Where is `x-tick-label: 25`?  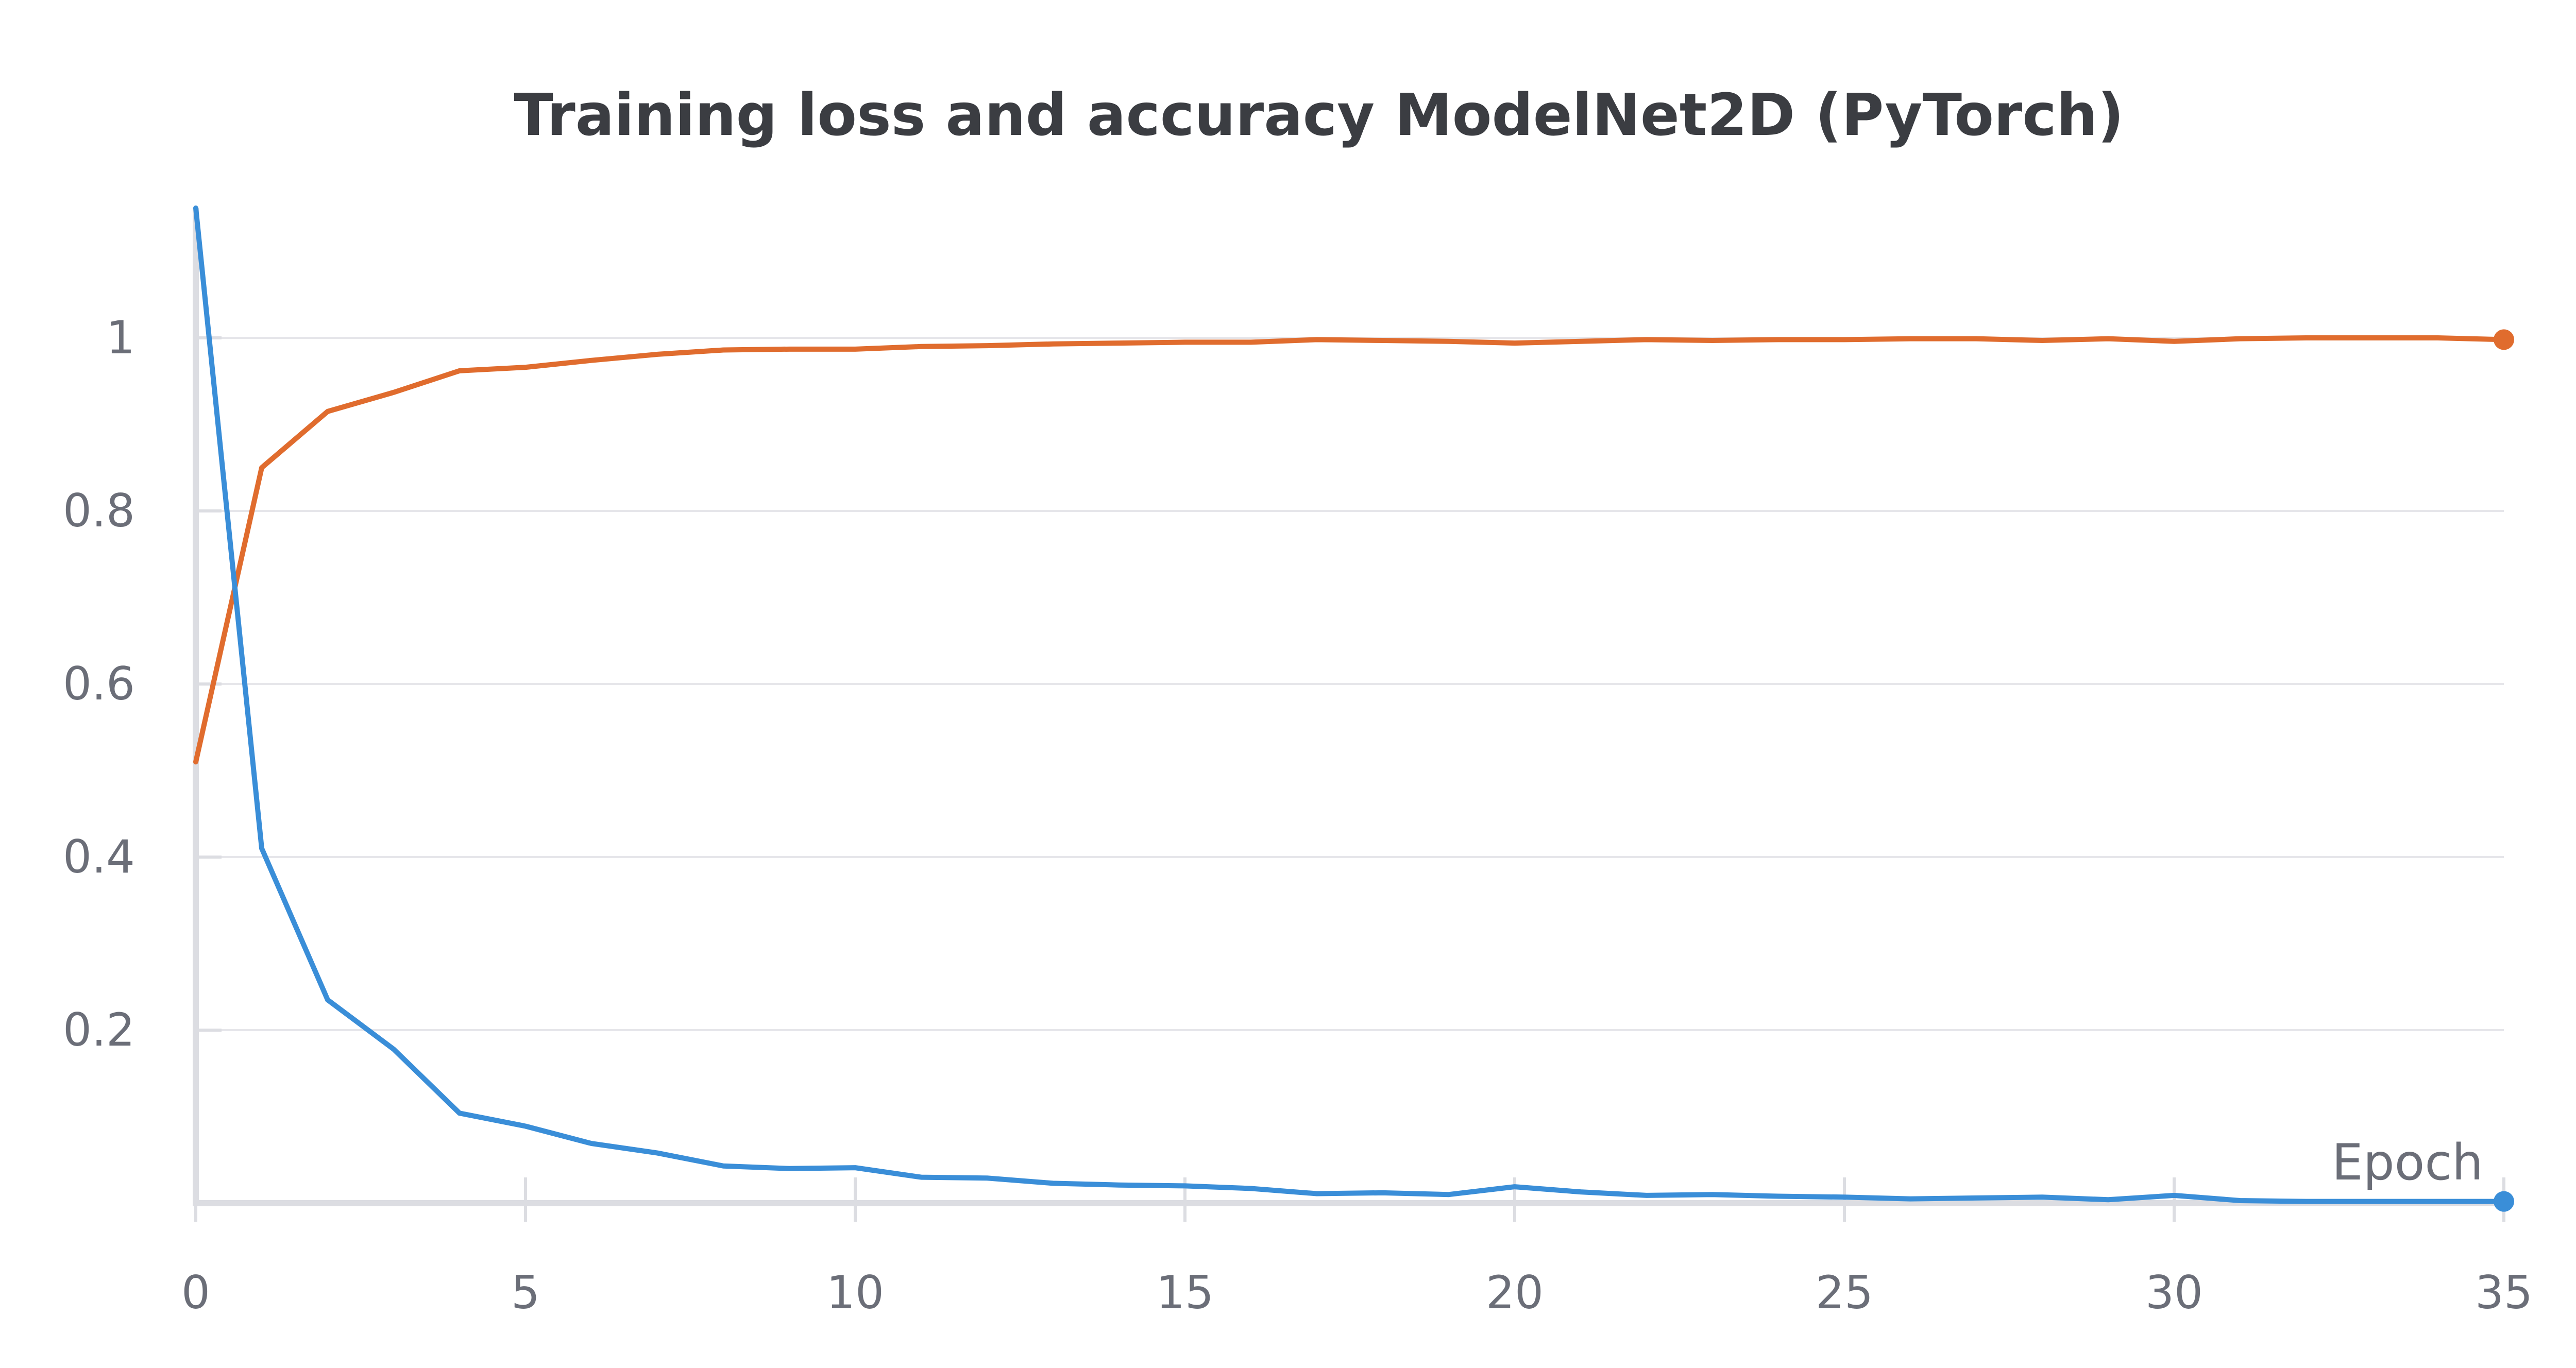
x-tick-label: 25 is located at coordinates (1844, 1292).